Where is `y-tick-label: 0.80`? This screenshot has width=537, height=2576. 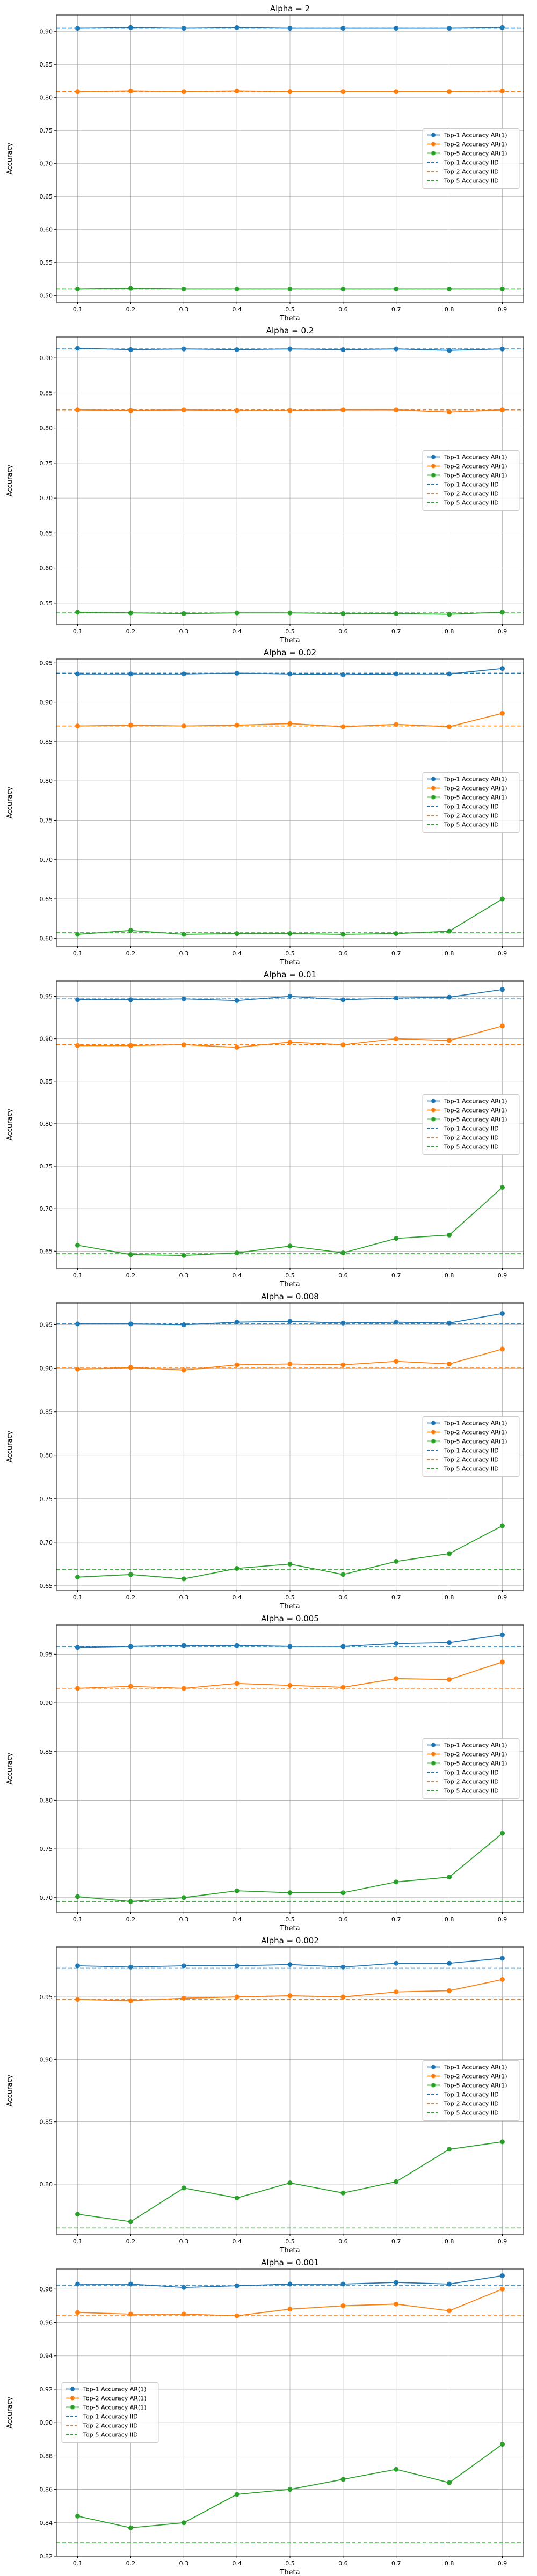
y-tick-label: 0.80 is located at coordinates (46, 2184).